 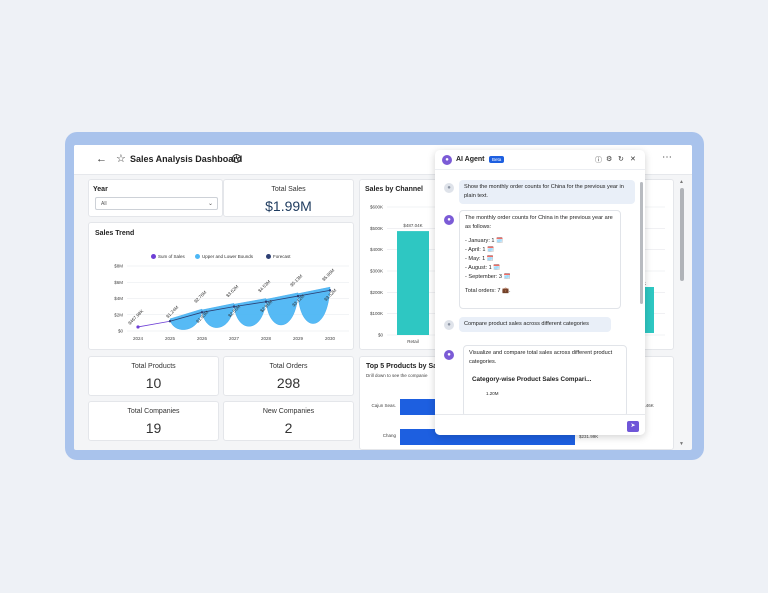 What do you see at coordinates (641, 243) in the screenshot?
I see `agent-scrollbar` at bounding box center [641, 243].